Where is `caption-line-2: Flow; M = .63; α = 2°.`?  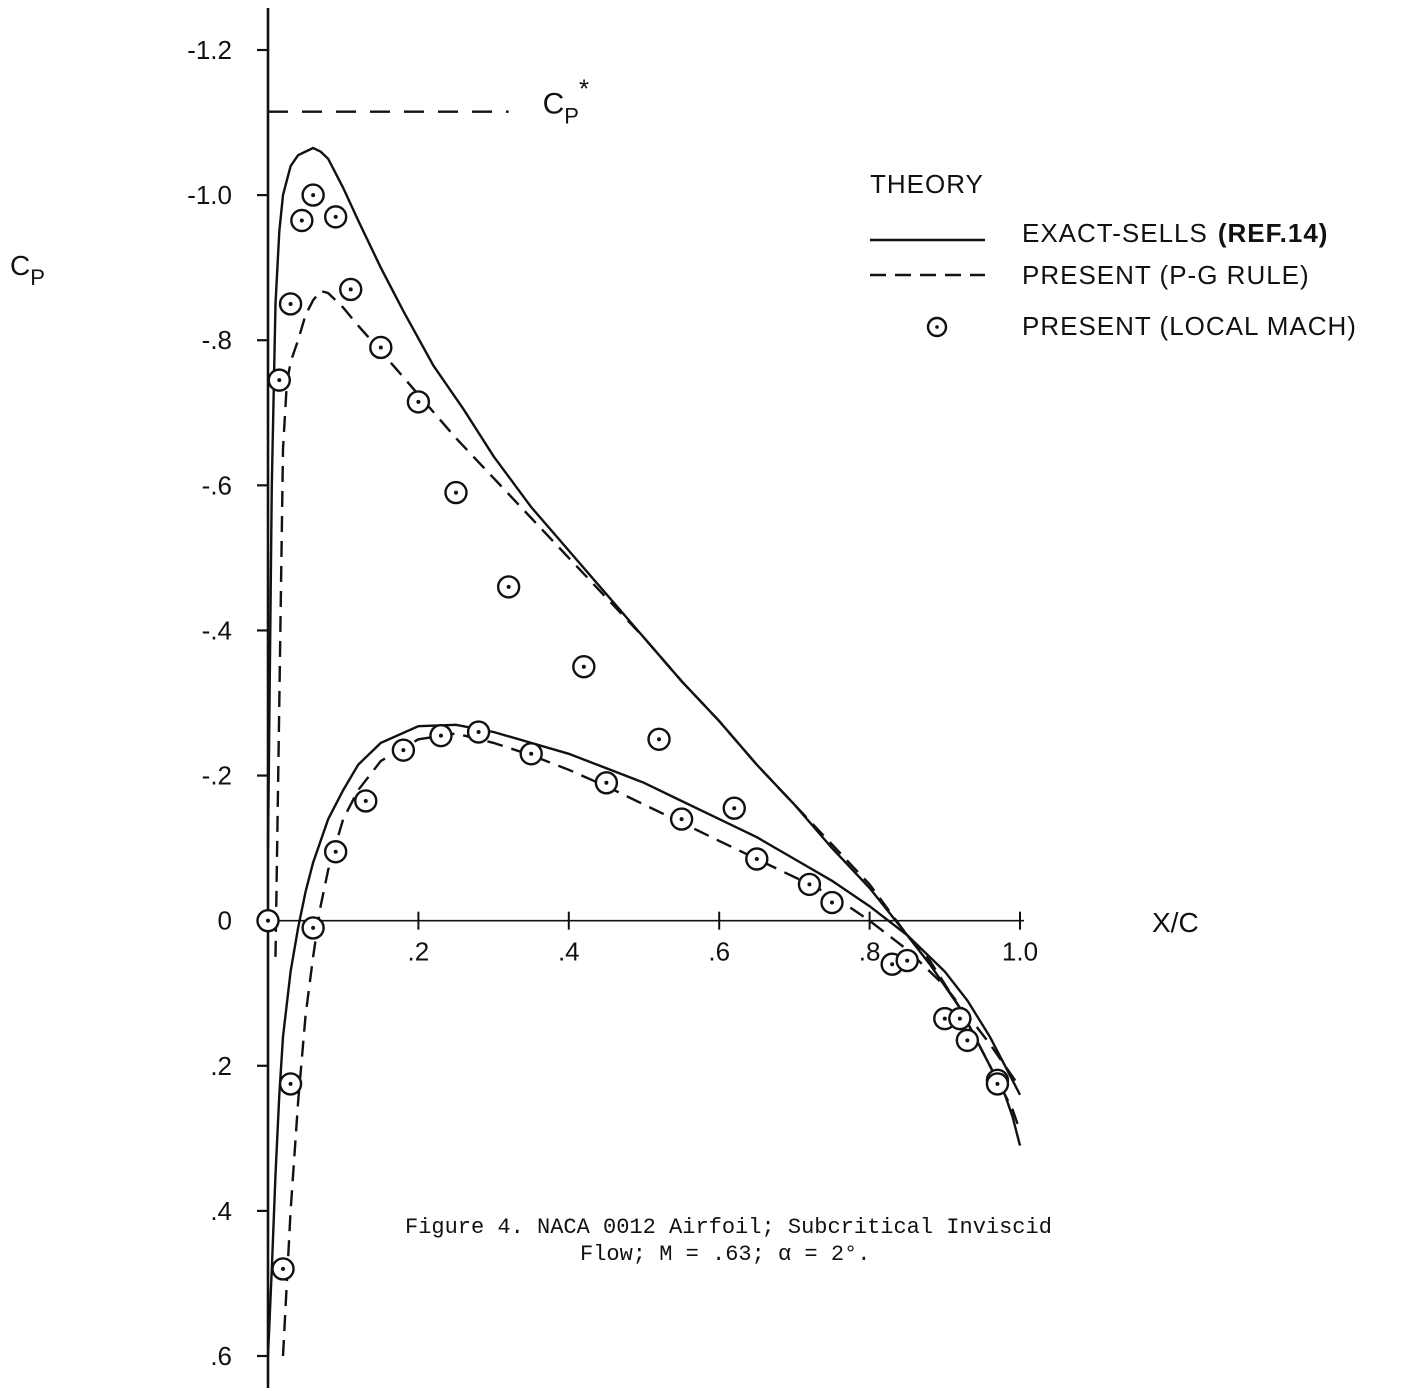
caption-line-2: Flow; M = .63; α = 2°. is located at coordinates (725, 1254).